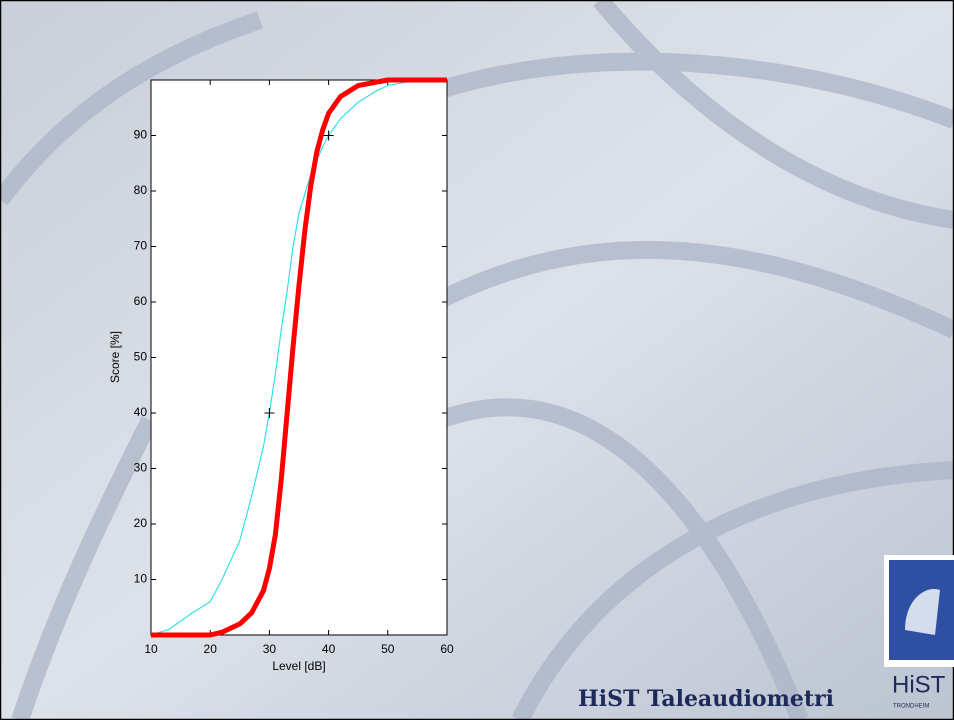 The image size is (954, 720). Describe the element at coordinates (298, 666) in the screenshot. I see `x-axis-label: Level [dB]` at that location.